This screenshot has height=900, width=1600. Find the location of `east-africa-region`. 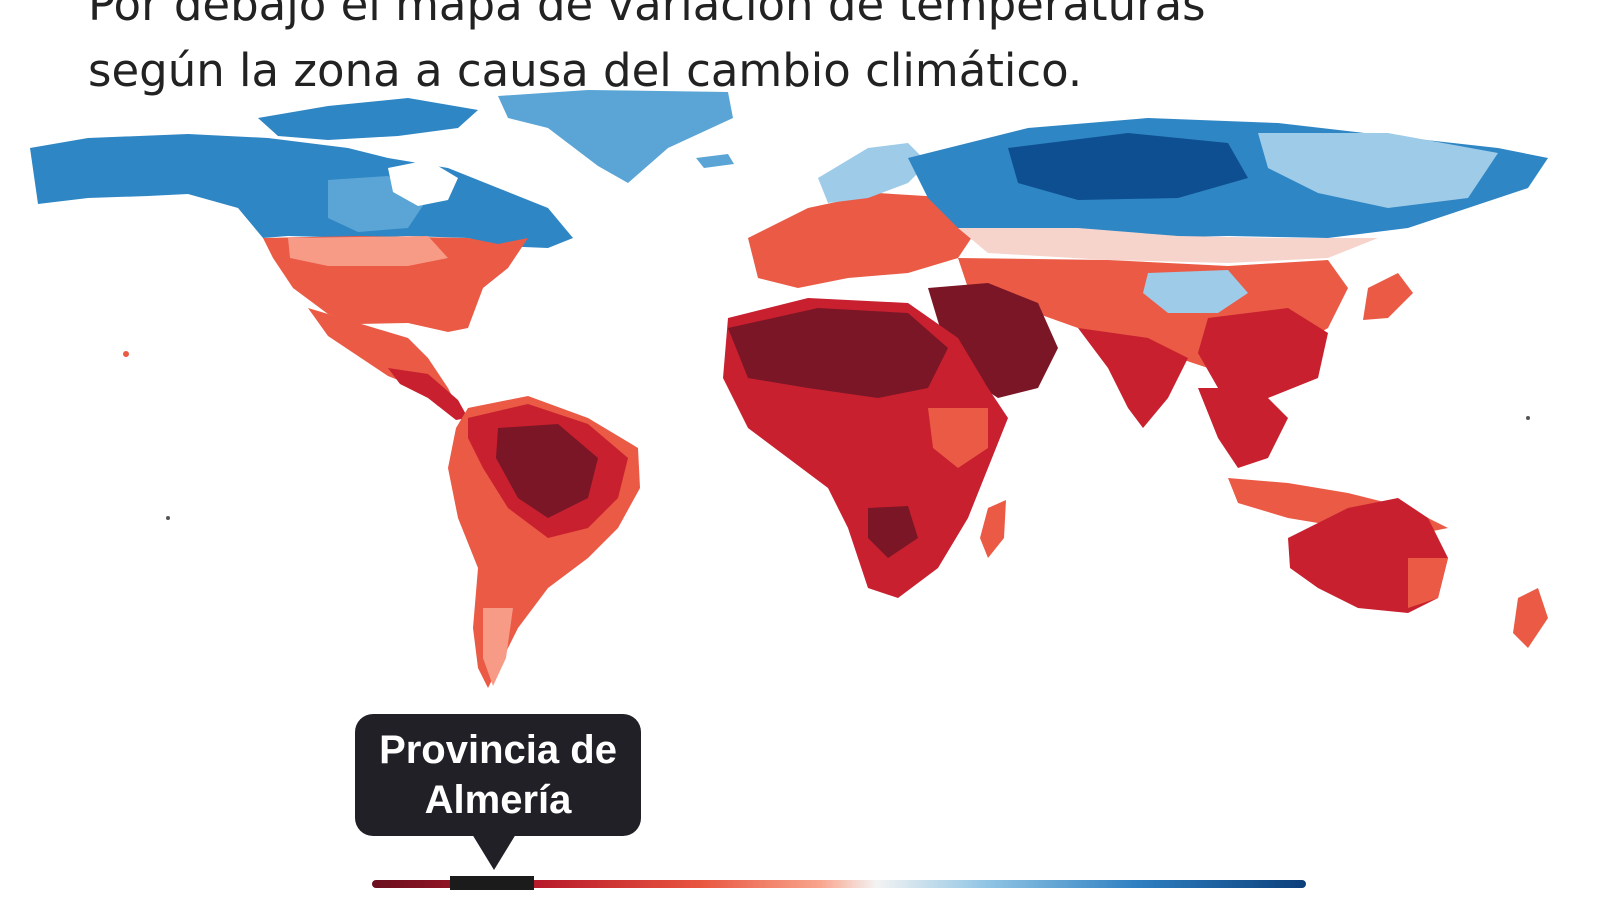

east-africa-region is located at coordinates (958, 438).